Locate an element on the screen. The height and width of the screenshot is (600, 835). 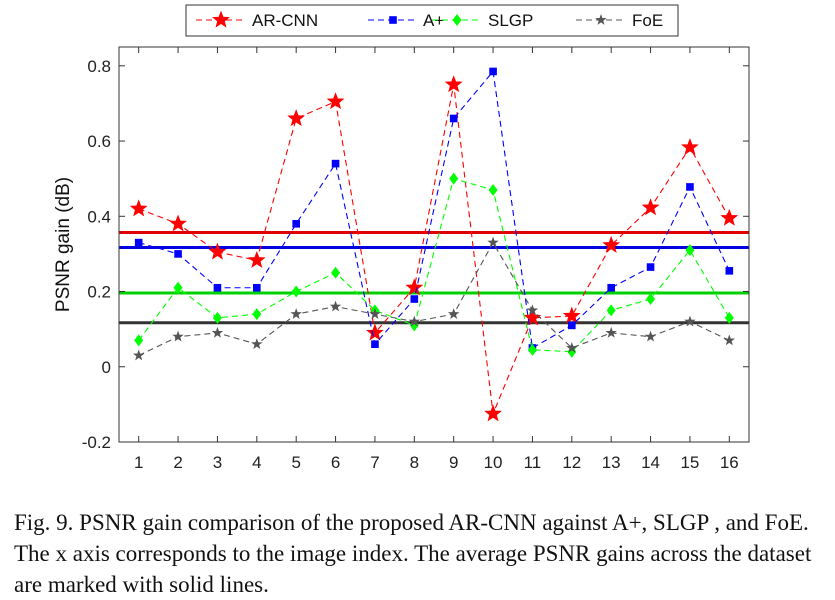
x-tick-label: 13 is located at coordinates (611, 462).